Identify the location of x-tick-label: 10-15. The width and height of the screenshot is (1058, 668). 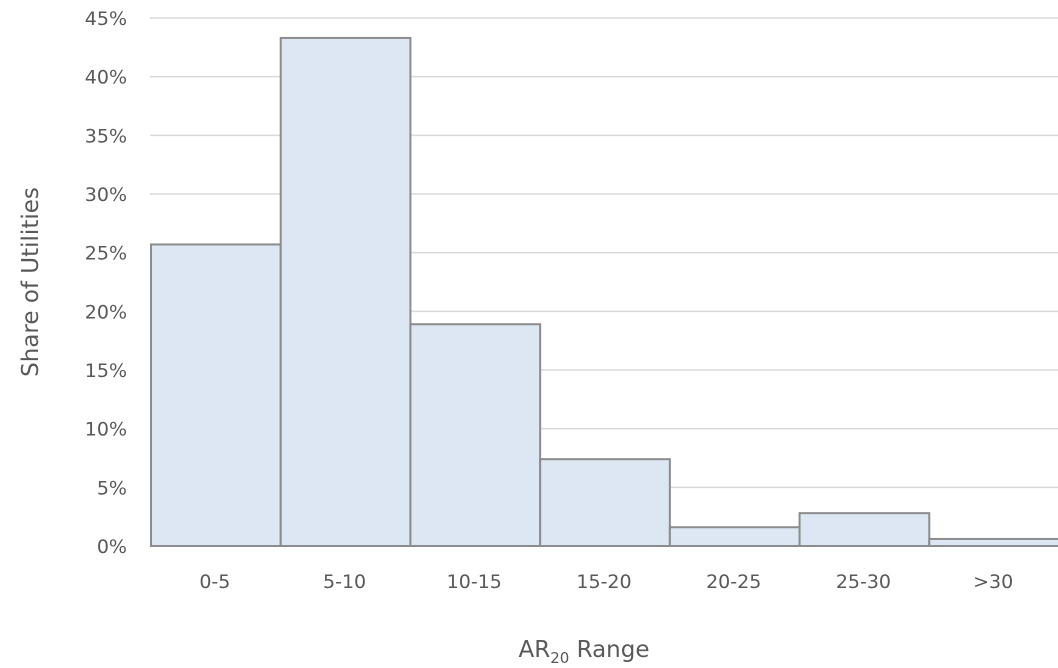
(474, 582).